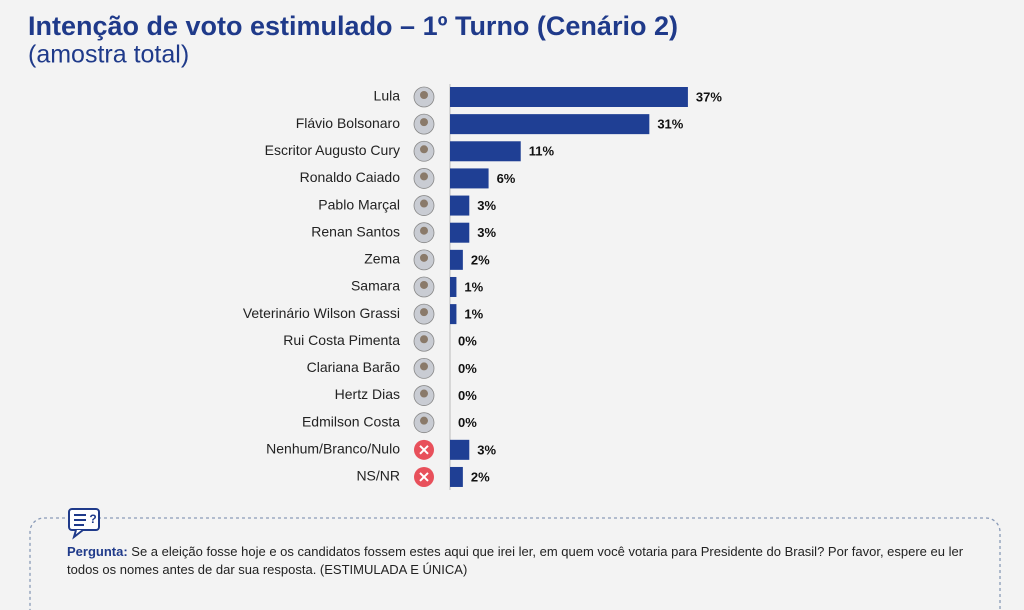 The height and width of the screenshot is (610, 1024). What do you see at coordinates (321, 313) in the screenshot?
I see `category-label: Veterinário Wilson Grassi` at bounding box center [321, 313].